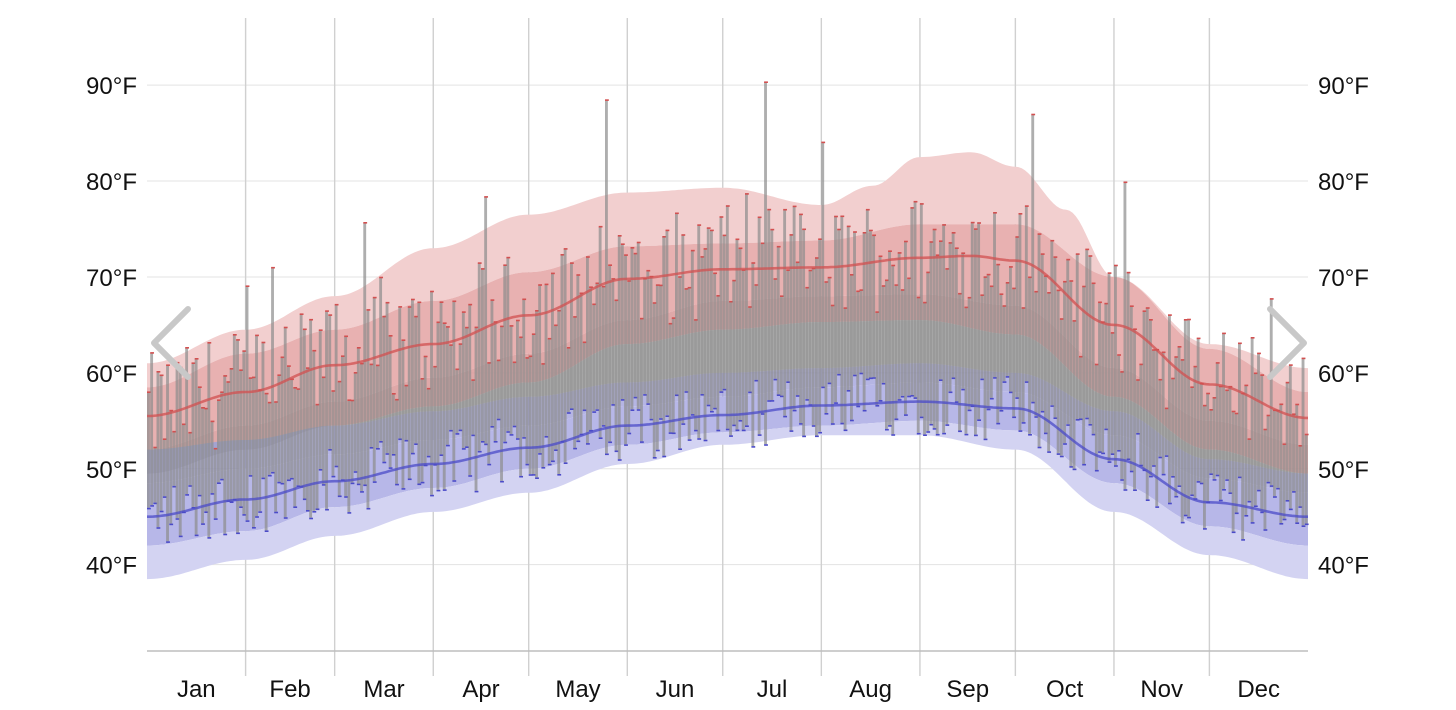  Describe the element at coordinates (1343, 86) in the screenshot. I see `y-tick-label-right: 90°F` at that location.